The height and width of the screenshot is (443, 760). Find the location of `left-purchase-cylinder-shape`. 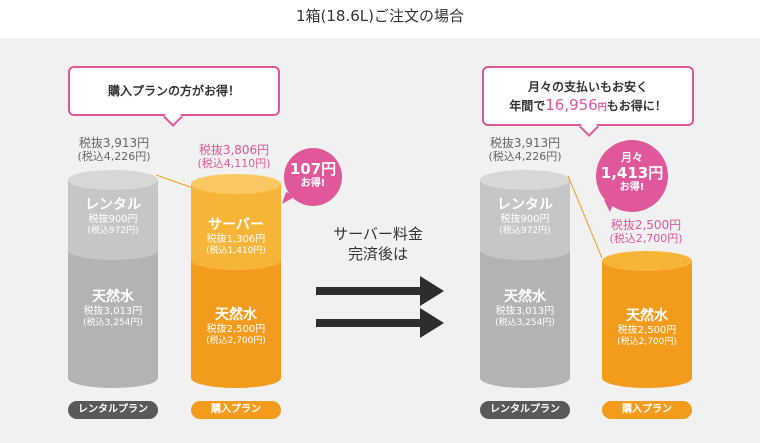

left-purchase-cylinder-shape is located at coordinates (236, 281).